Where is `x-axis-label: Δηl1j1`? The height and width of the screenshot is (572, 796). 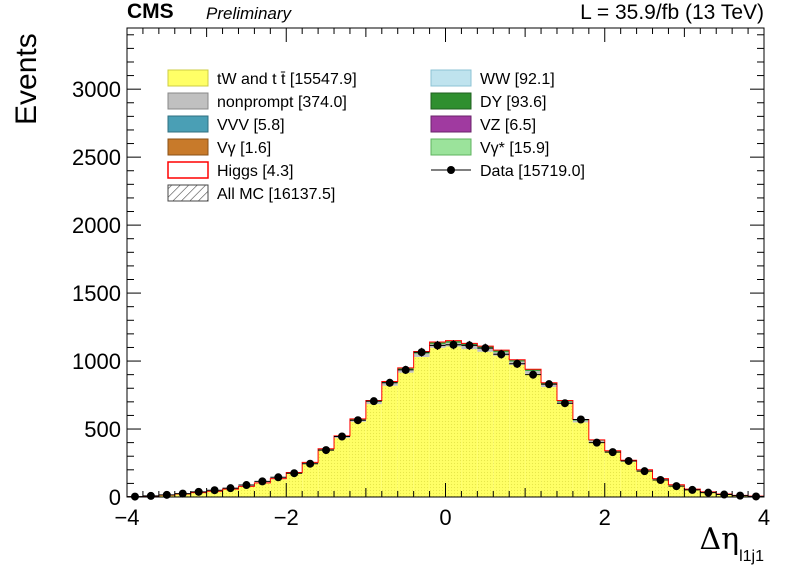 x-axis-label: Δηl1j1 is located at coordinates (731, 543).